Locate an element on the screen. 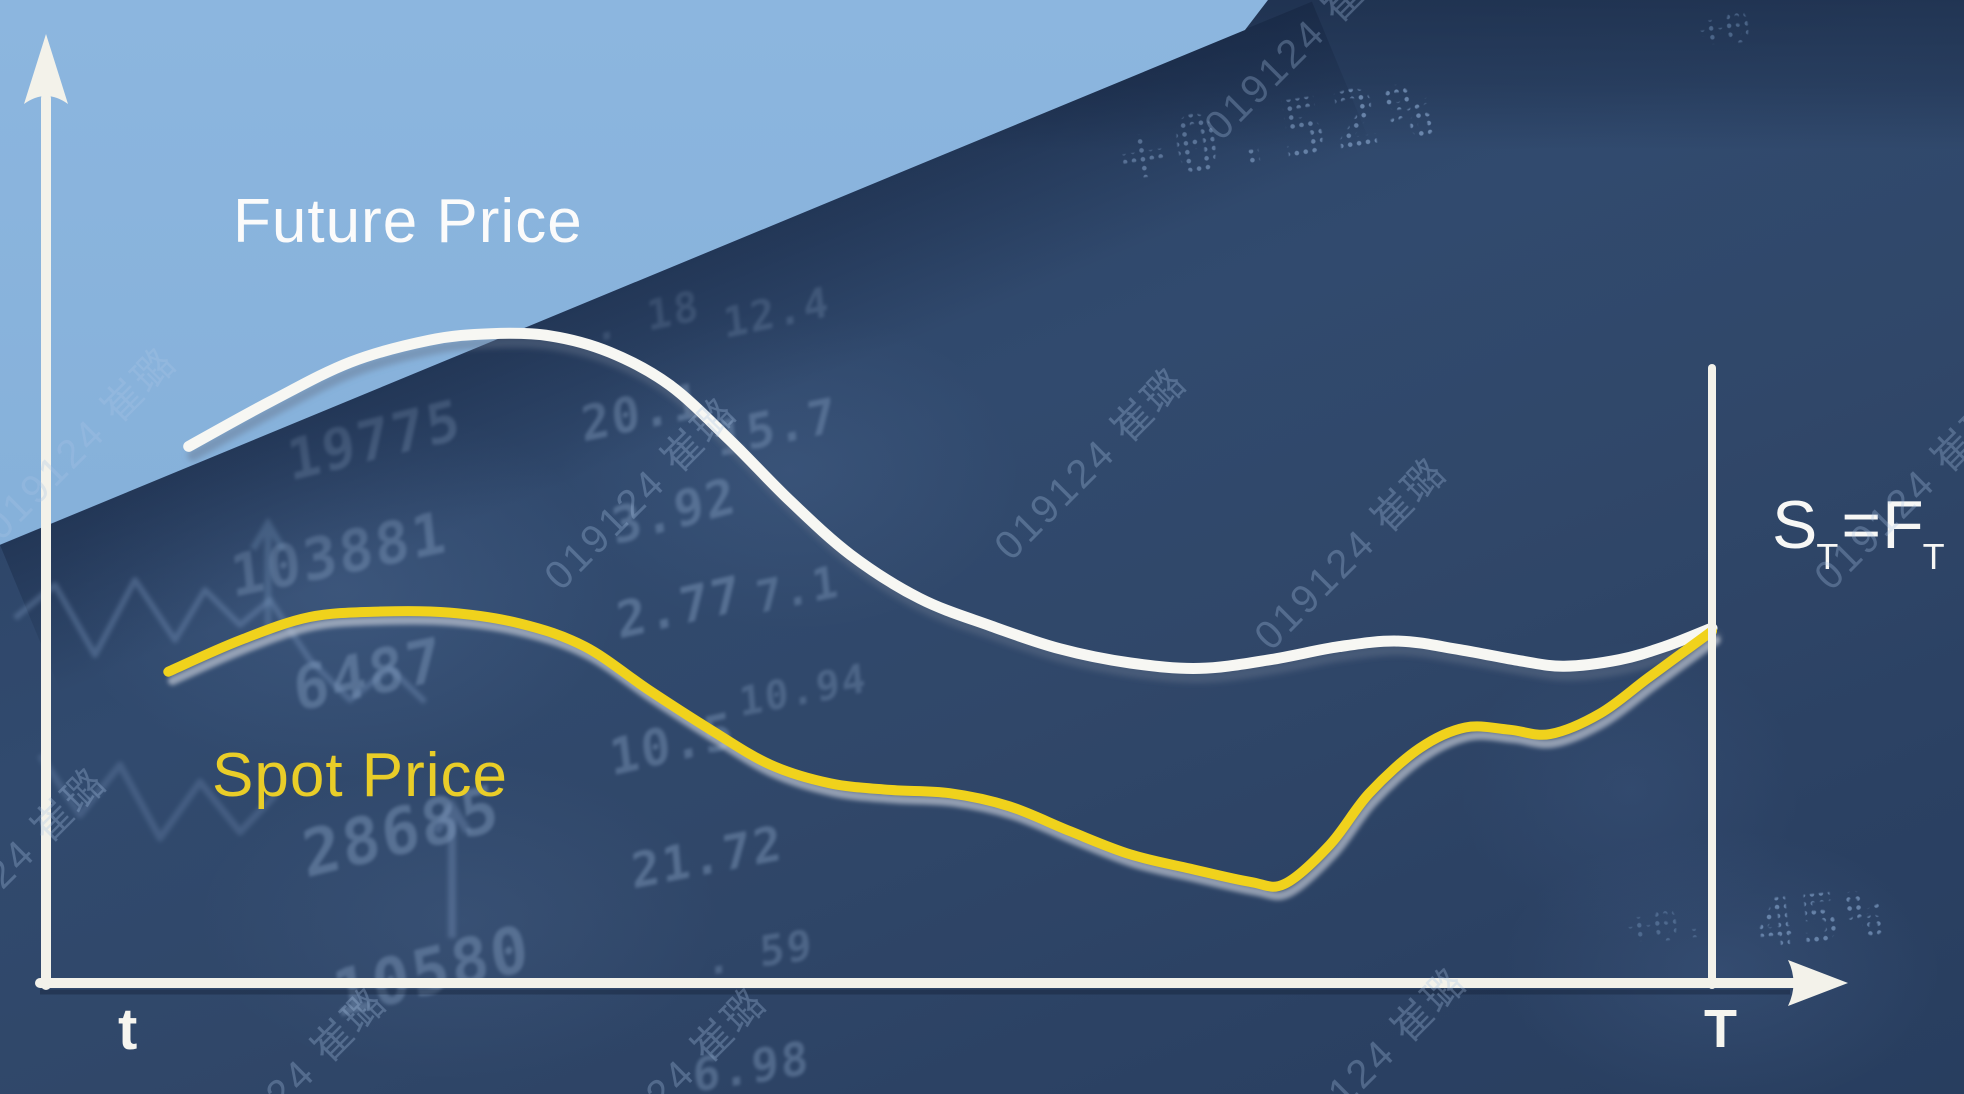  convergence-formula: ST=FT is located at coordinates (1860, 531).